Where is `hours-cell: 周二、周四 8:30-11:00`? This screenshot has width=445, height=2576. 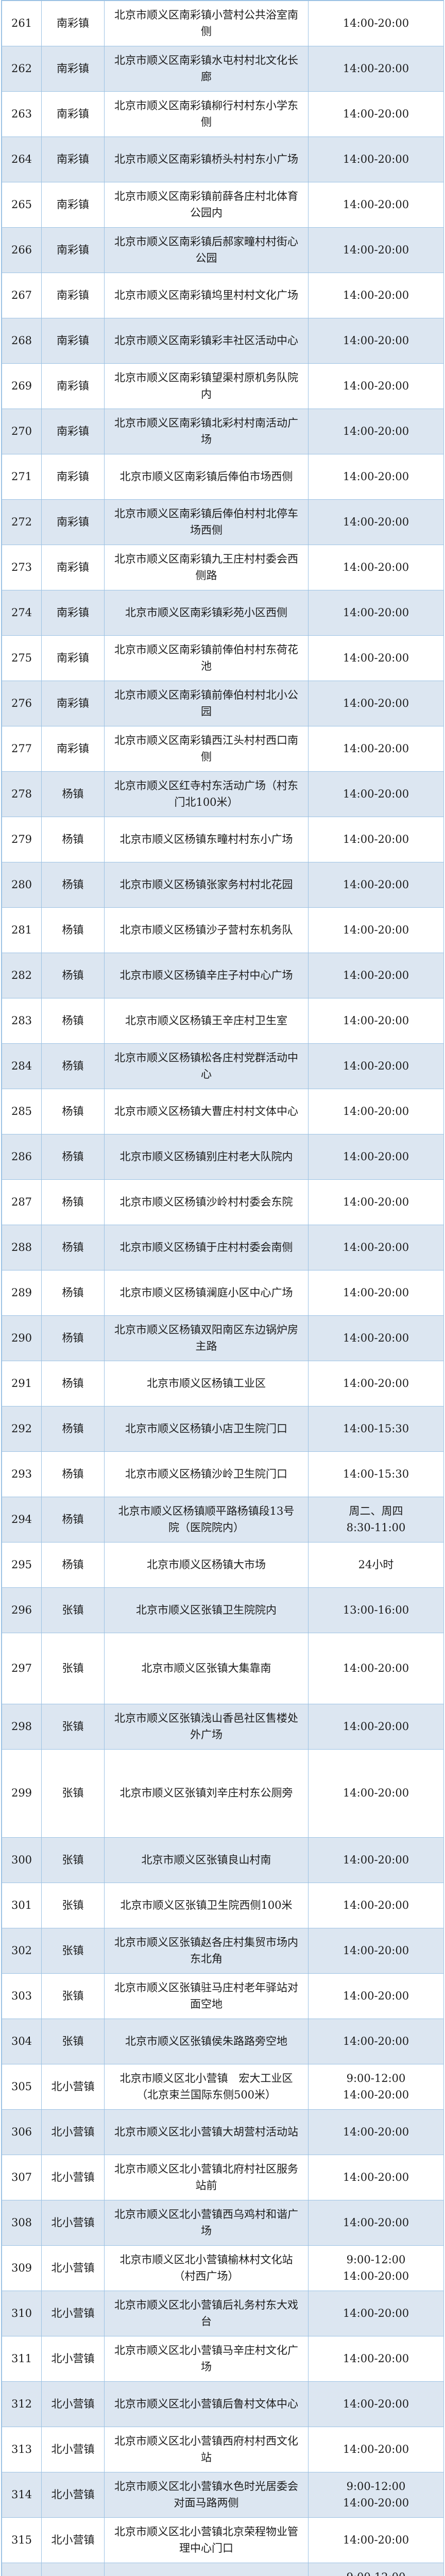
hours-cell: 周二、周四 8:30-11:00 is located at coordinates (376, 1519).